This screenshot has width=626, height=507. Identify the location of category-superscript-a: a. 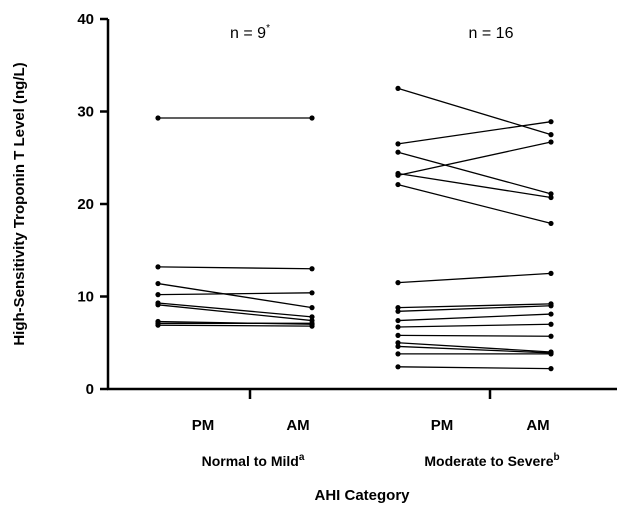
(302, 457).